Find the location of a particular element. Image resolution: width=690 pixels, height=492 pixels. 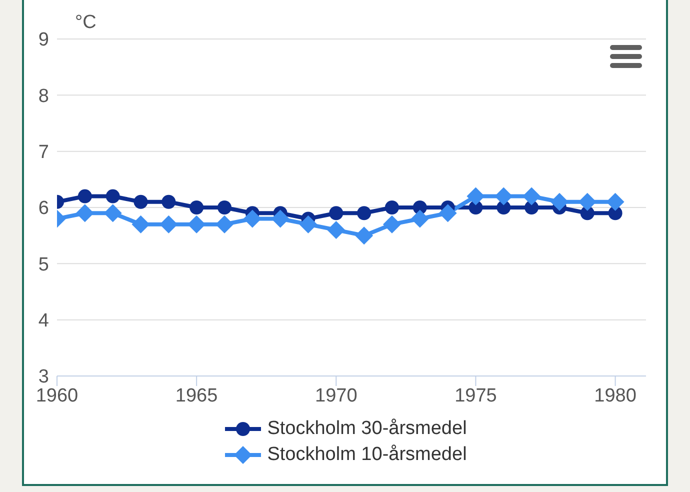

y-tick-label: 7 is located at coordinates (43, 153).